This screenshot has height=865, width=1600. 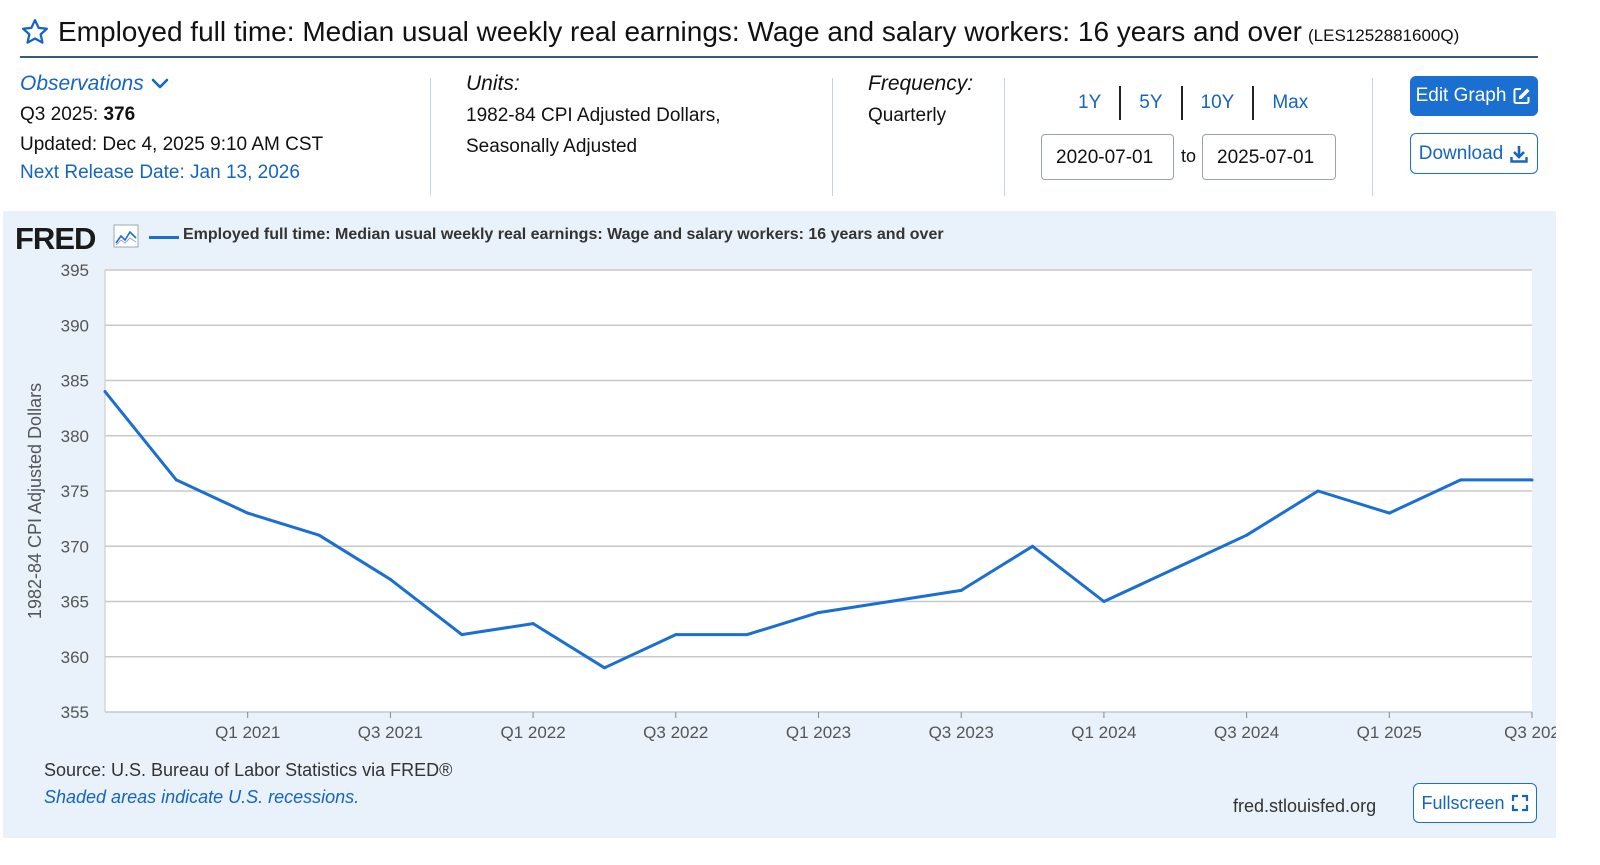 What do you see at coordinates (1463, 802) in the screenshot?
I see `fullscreen-label: Fullscreen` at bounding box center [1463, 802].